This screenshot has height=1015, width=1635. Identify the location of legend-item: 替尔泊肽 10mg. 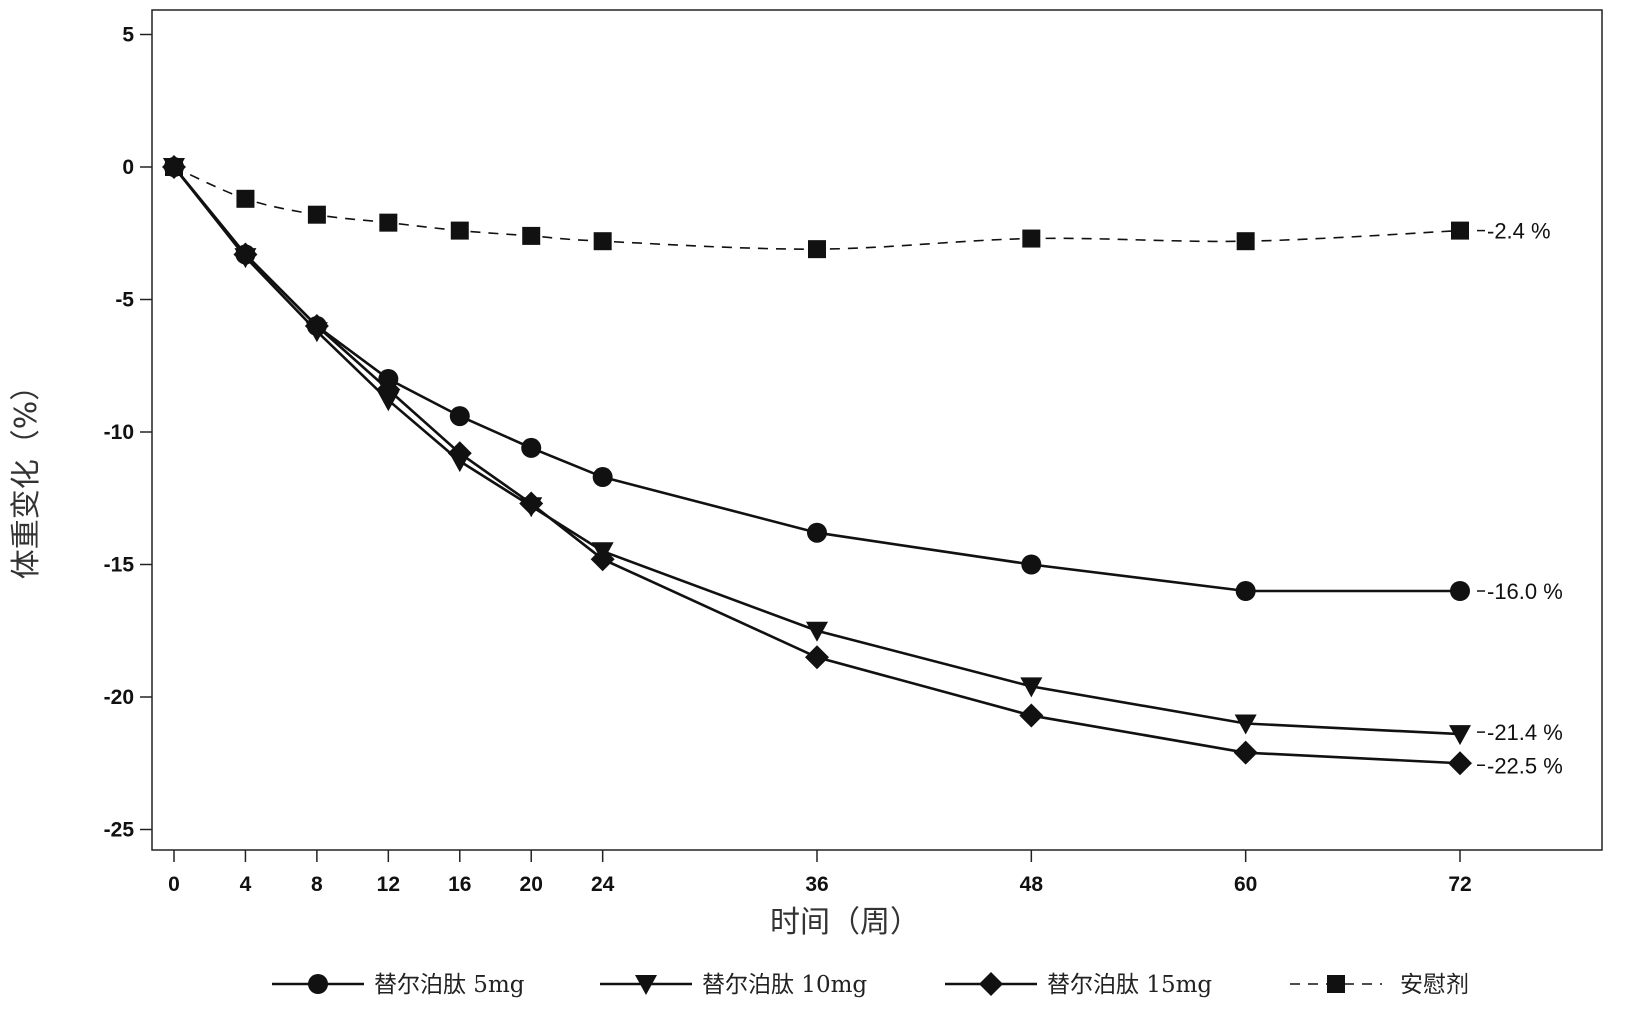
(733, 985).